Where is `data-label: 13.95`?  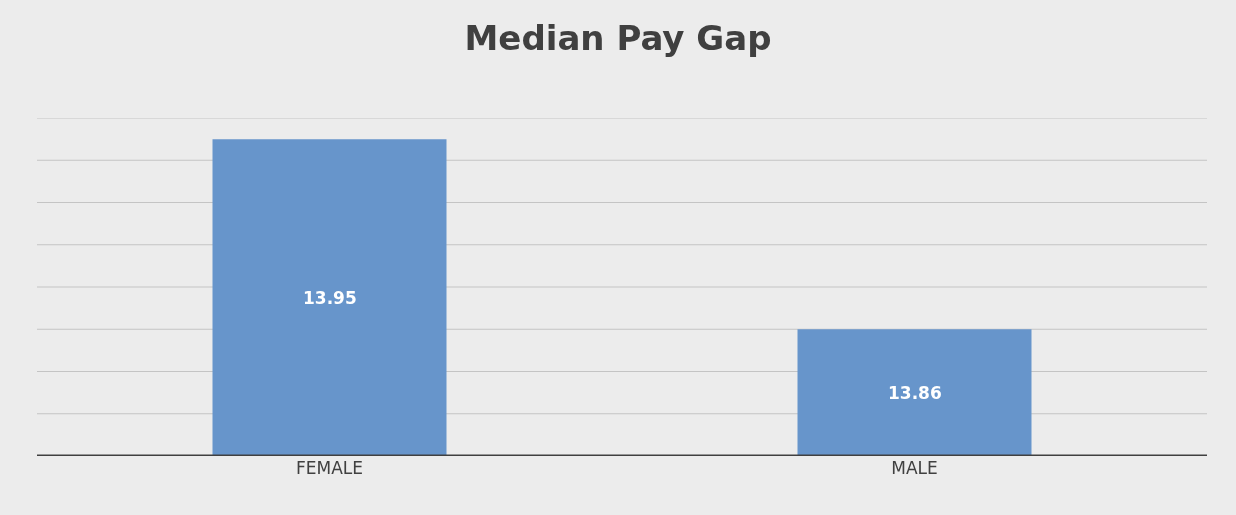 data-label: 13.95 is located at coordinates (330, 298).